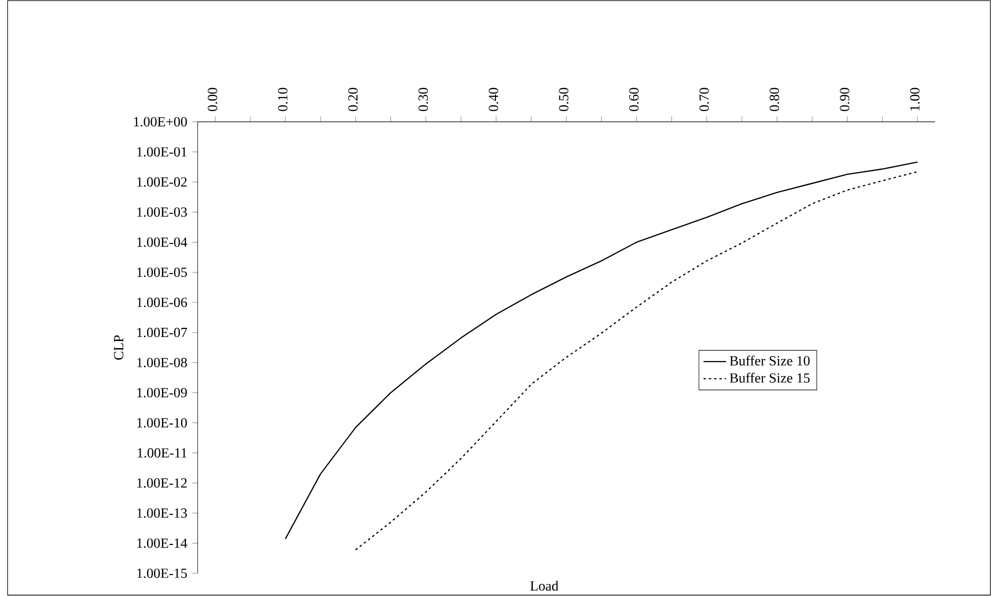 The image size is (991, 596). I want to click on legend-label: Buffer Size 10, so click(770, 361).